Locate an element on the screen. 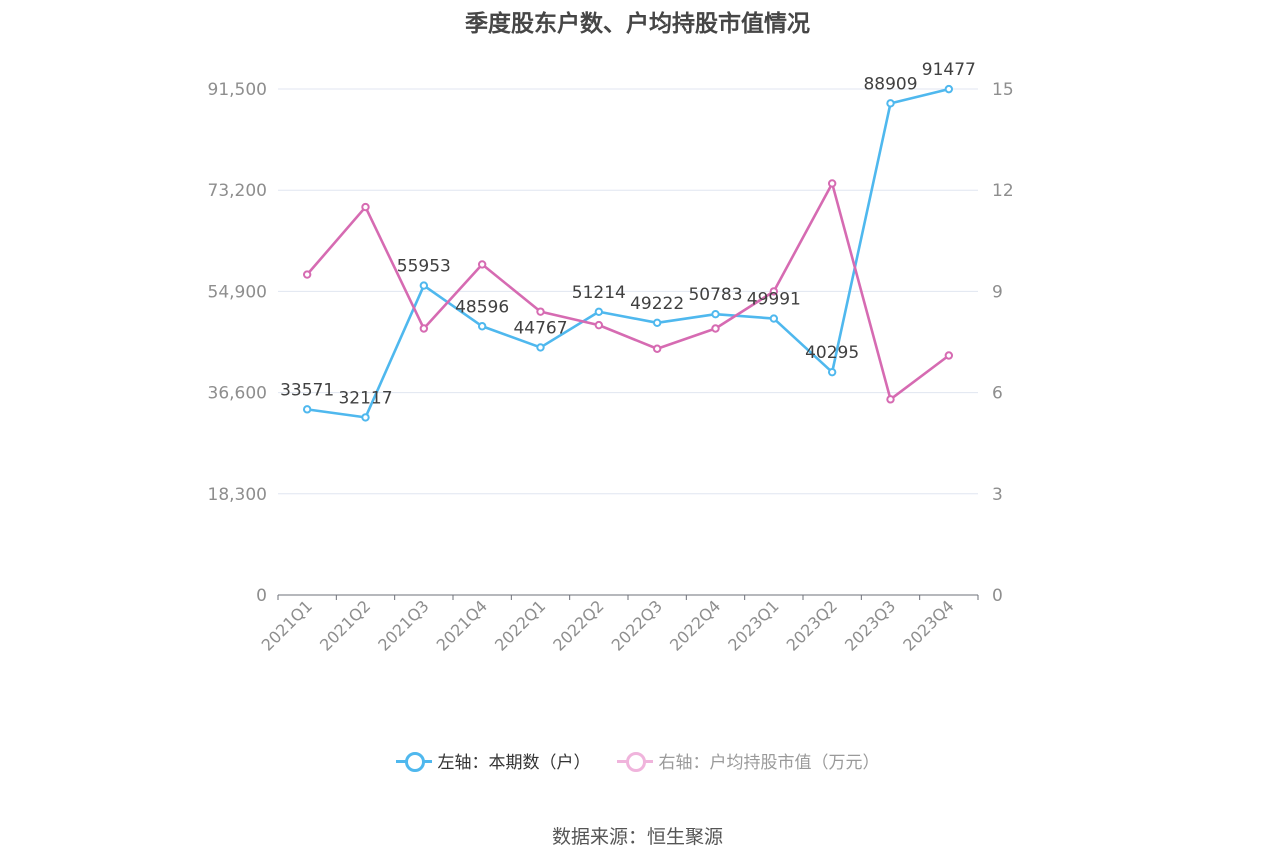 Image resolution: width=1275 pixels, height=862 pixels. y-left-tick-label: 36,600 is located at coordinates (237, 394).